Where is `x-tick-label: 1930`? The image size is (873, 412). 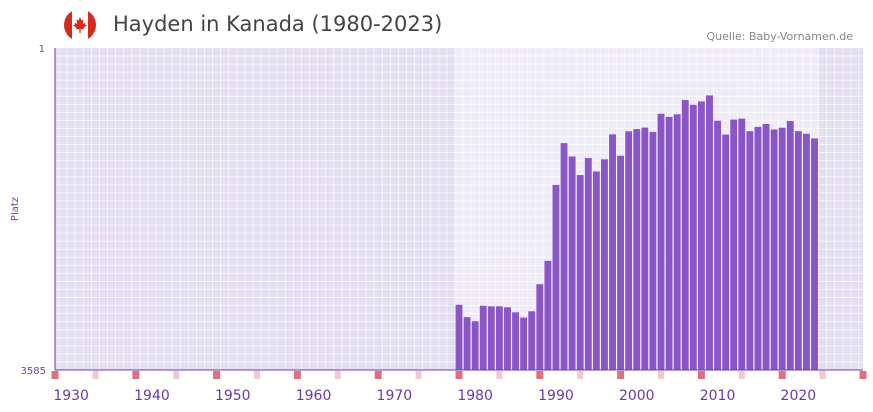
x-tick-label: 1930 is located at coordinates (71, 396).